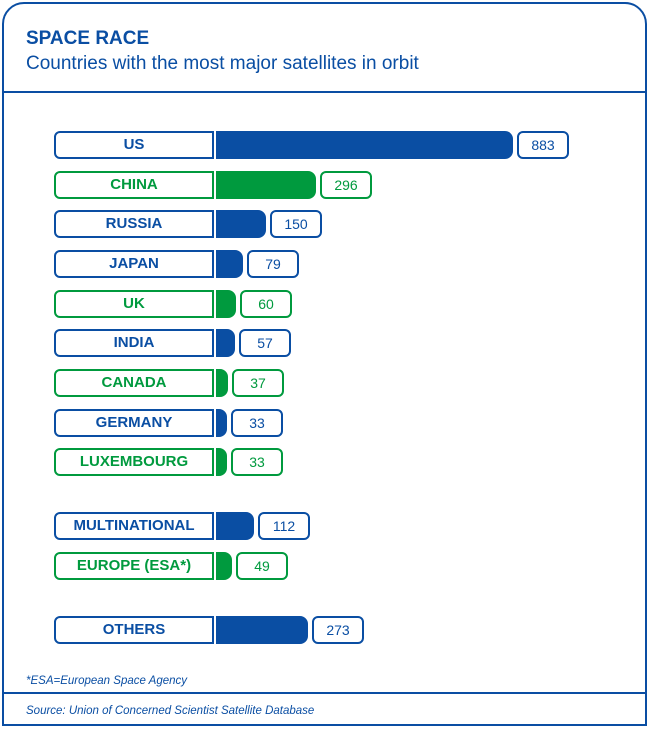 The height and width of the screenshot is (729, 650). I want to click on category-label: US, so click(134, 145).